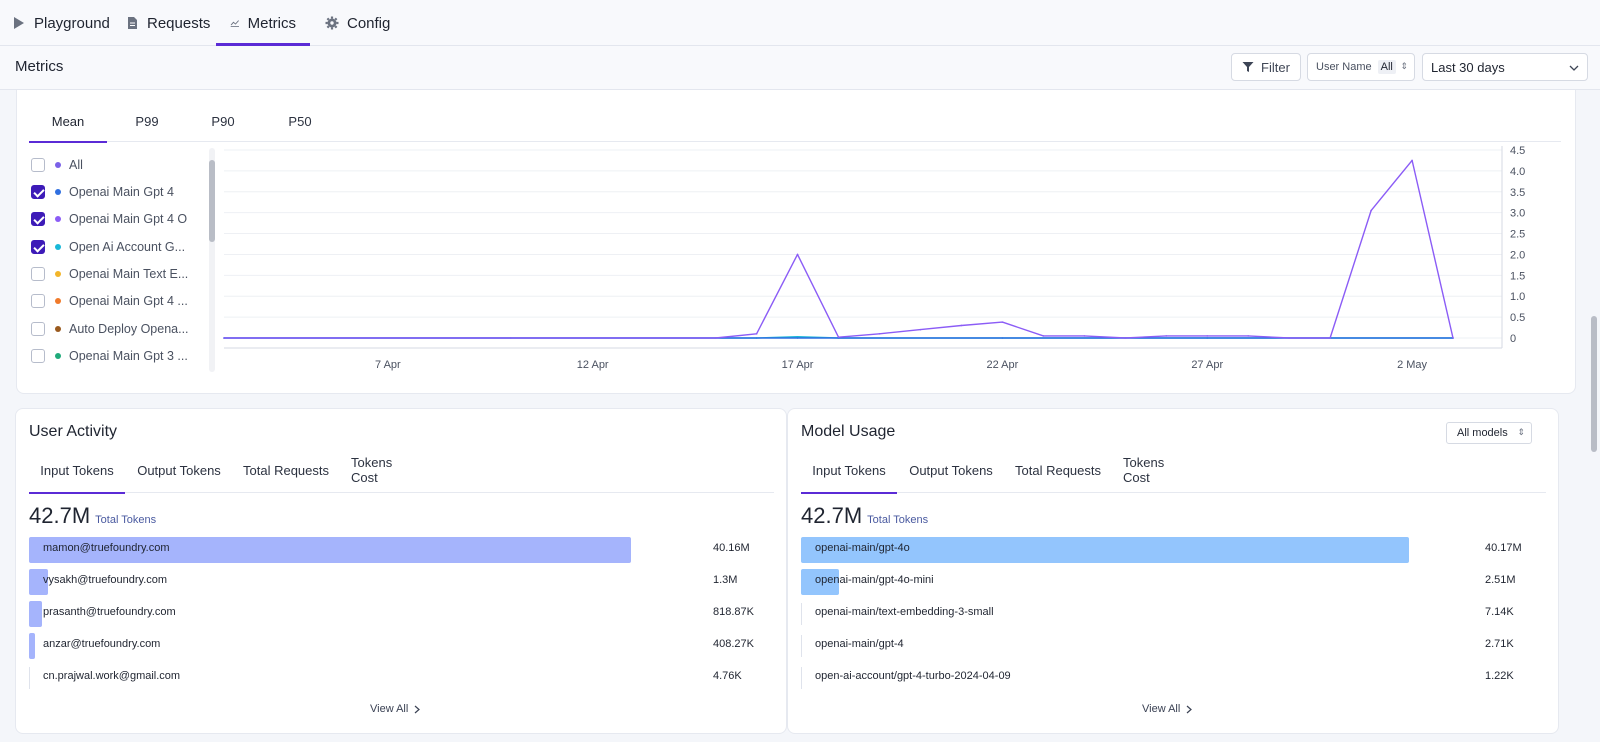  I want to click on page-scrollbar, so click(1594, 416).